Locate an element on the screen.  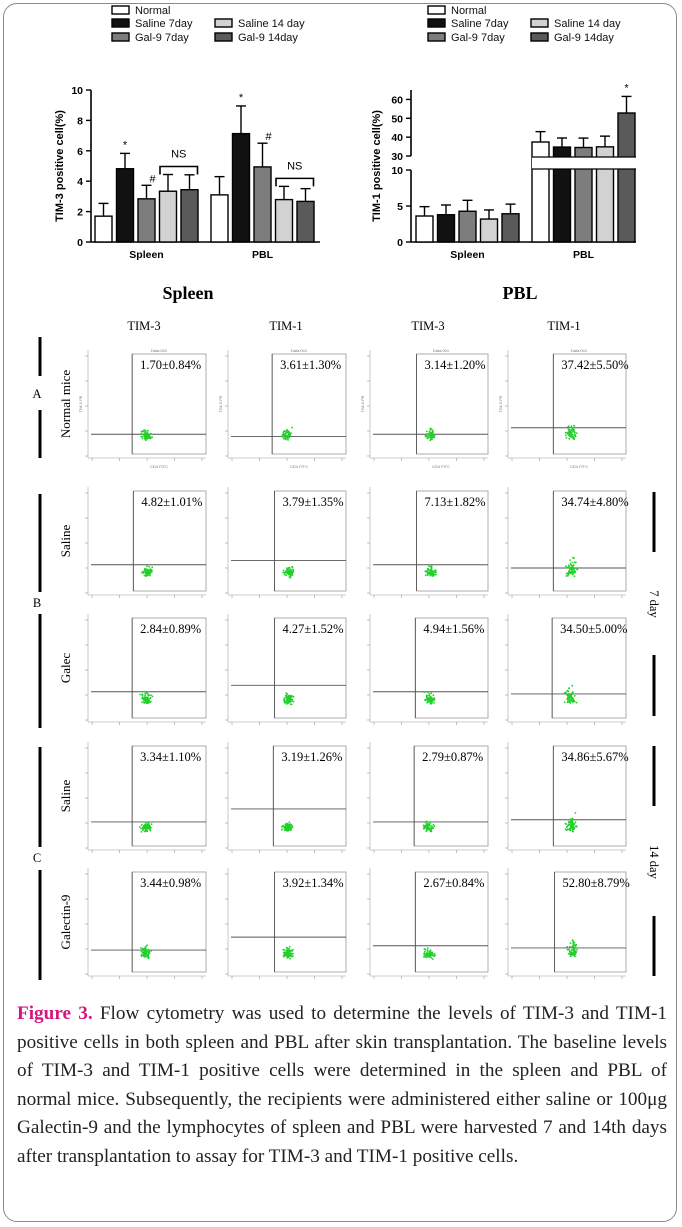
plot-x-label: CD4 FITC is located at coordinates (299, 466).